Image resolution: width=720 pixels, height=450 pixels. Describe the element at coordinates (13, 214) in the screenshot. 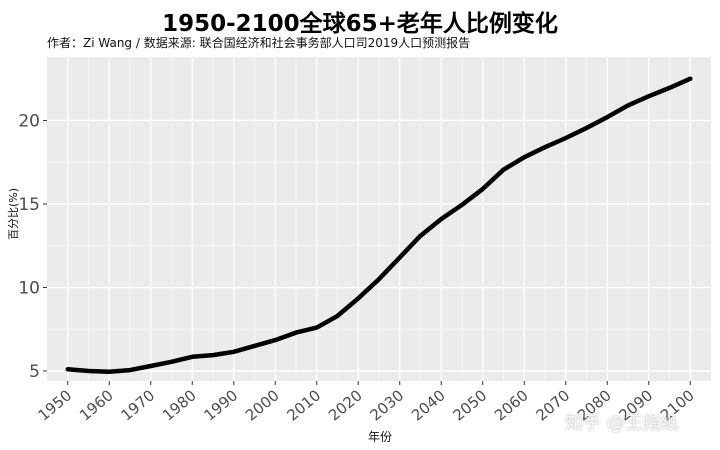

I see `y-axis-label: 百分比(%)` at that location.